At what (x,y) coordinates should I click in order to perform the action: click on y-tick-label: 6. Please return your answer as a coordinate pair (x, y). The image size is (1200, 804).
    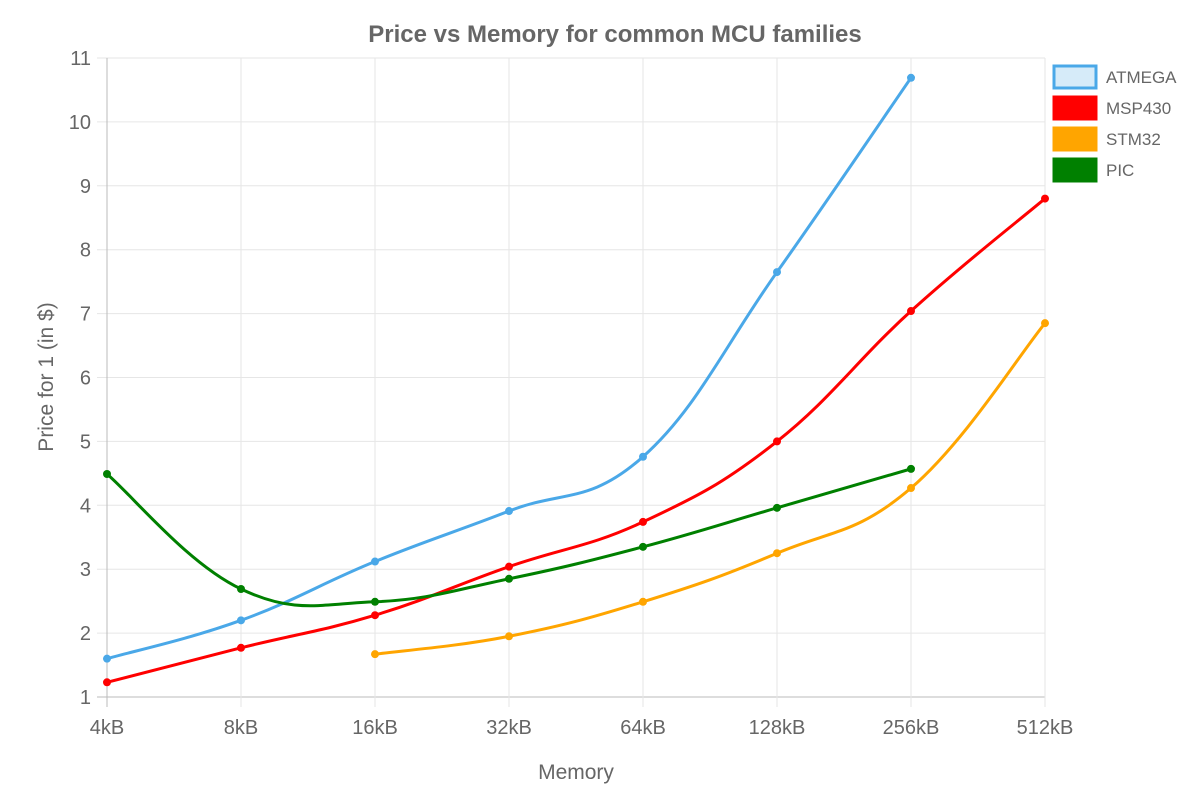
    Looking at the image, I should click on (85, 379).